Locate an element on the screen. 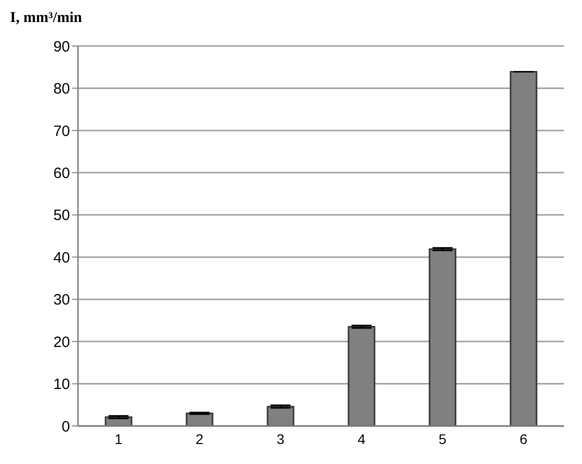 The width and height of the screenshot is (582, 464). y-axis-title: I, mm³/min is located at coordinates (46, 18).